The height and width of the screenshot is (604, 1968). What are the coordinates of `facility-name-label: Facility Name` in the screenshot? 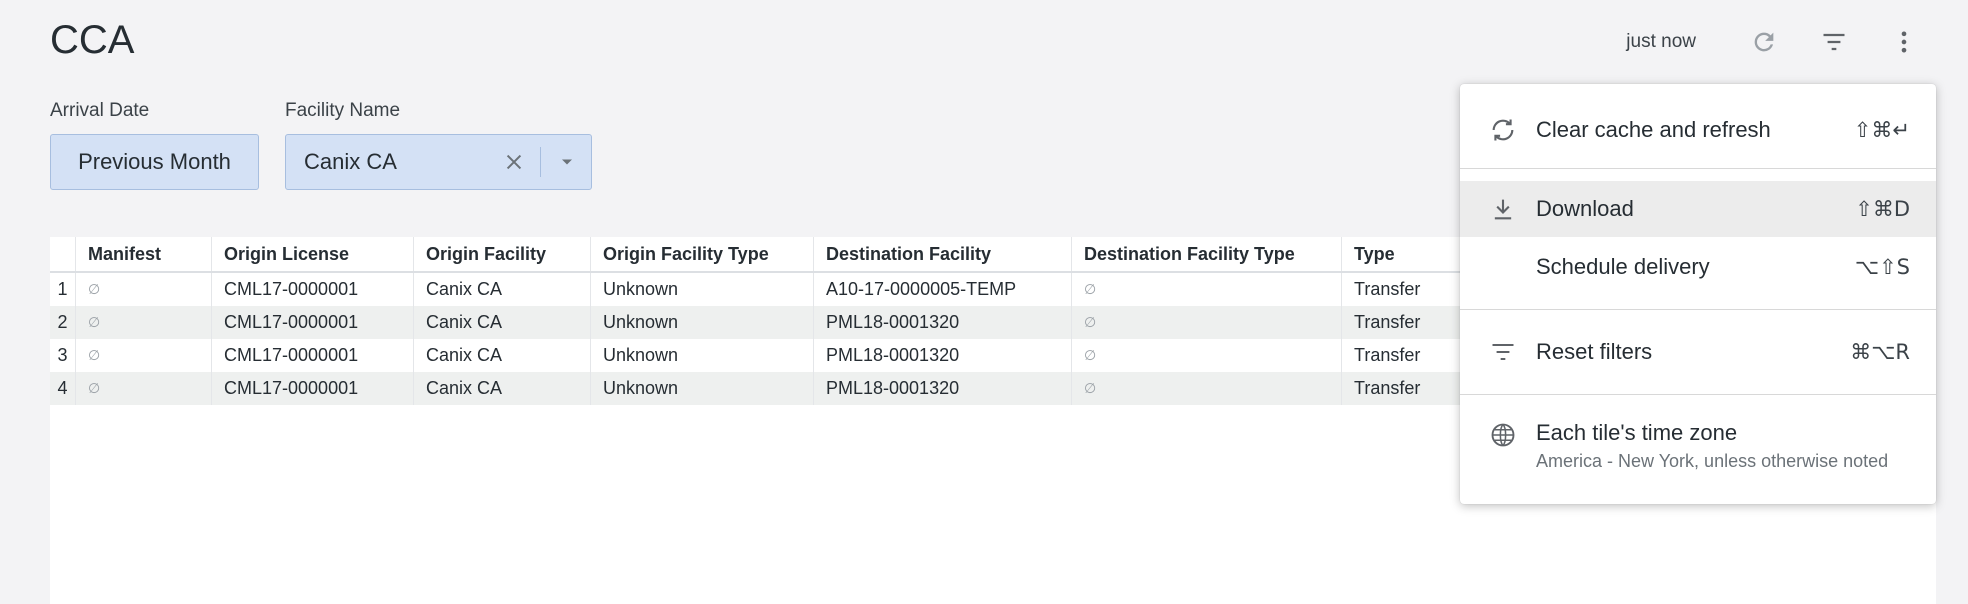 It's located at (343, 110).